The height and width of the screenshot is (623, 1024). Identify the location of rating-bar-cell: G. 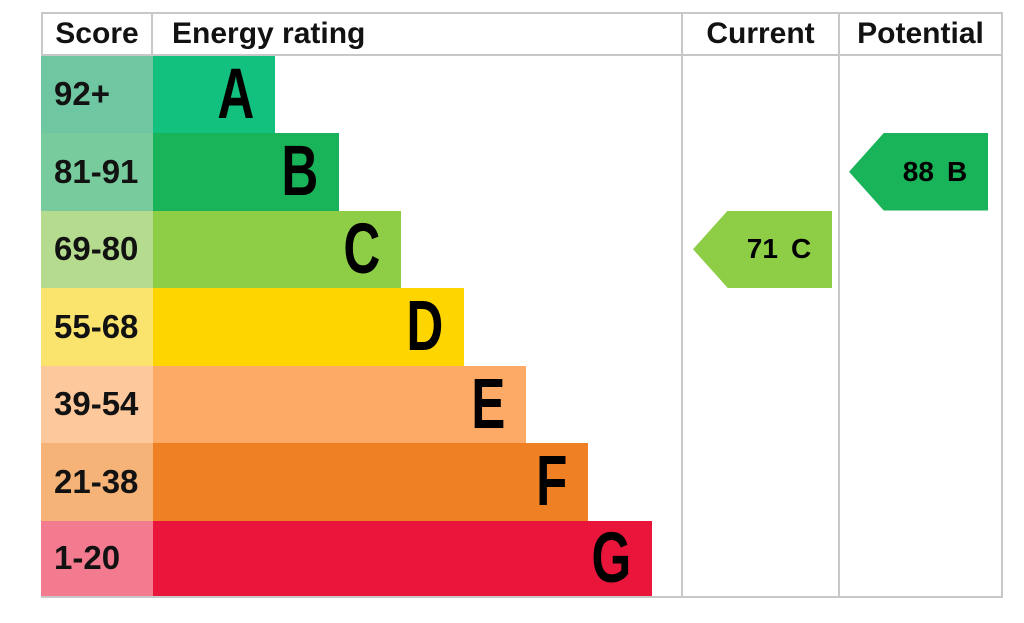
(417, 558).